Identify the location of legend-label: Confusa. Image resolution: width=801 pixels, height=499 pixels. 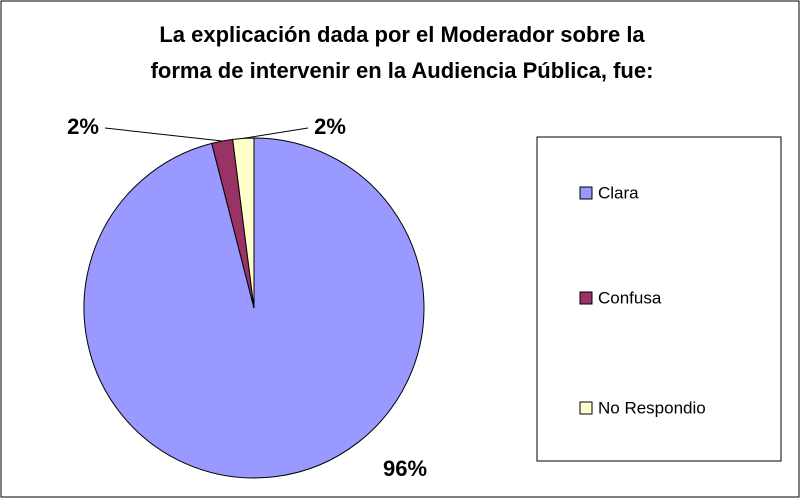
(630, 297).